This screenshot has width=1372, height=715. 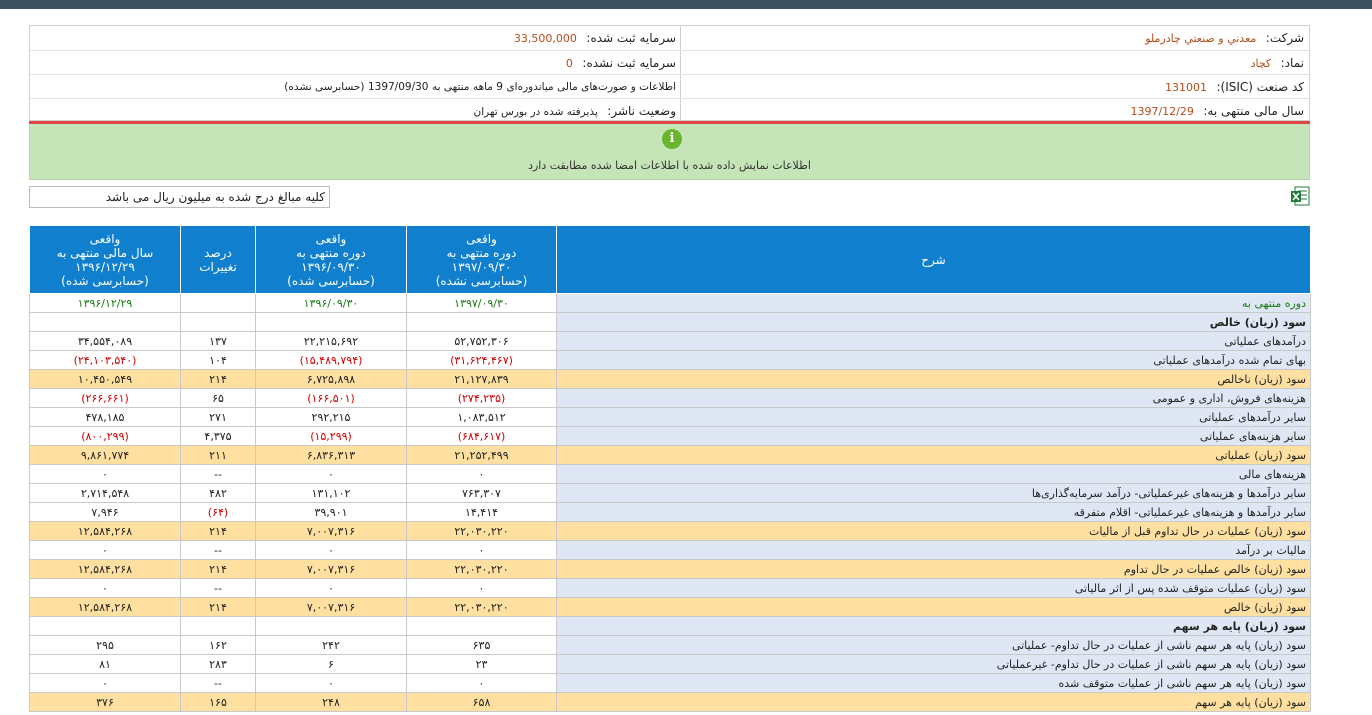 What do you see at coordinates (218, 436) in the screenshot?
I see `cell-change-percent: ۴,۳۷۵` at bounding box center [218, 436].